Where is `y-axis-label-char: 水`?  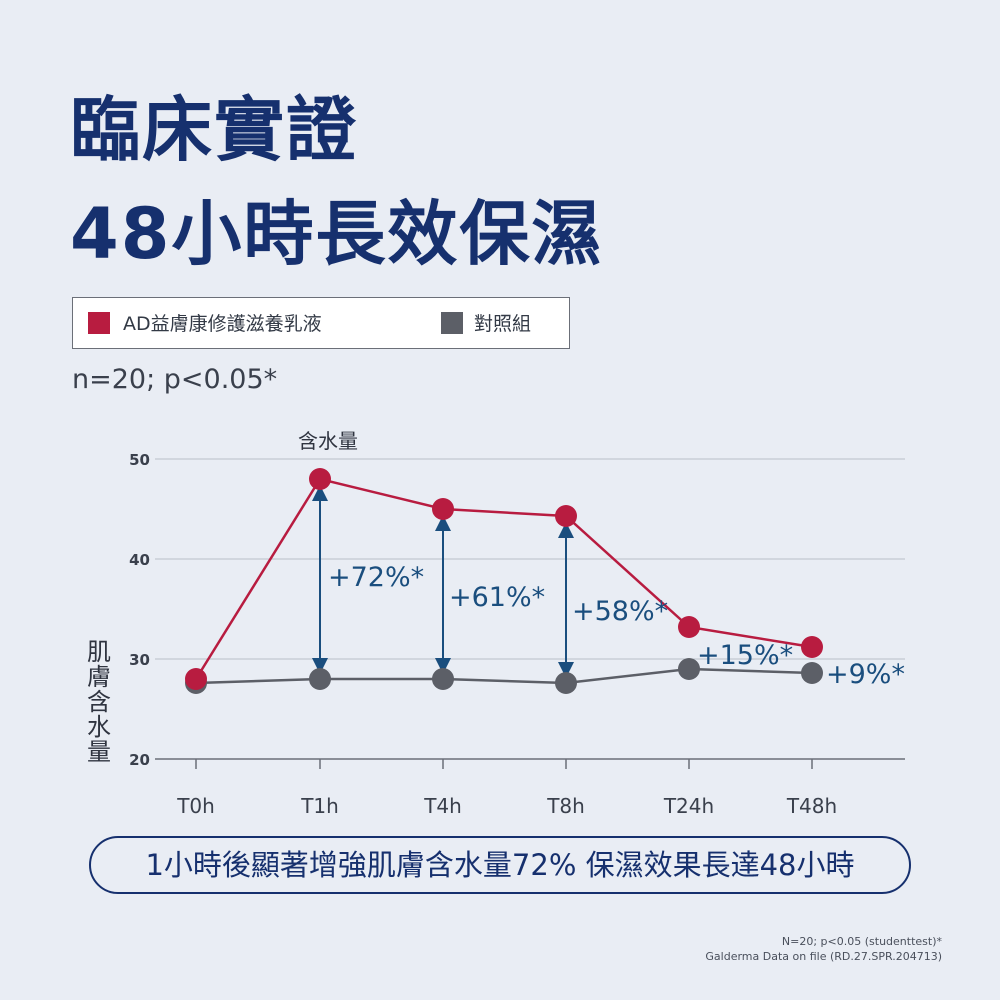 y-axis-label-char: 水 is located at coordinates (99, 727).